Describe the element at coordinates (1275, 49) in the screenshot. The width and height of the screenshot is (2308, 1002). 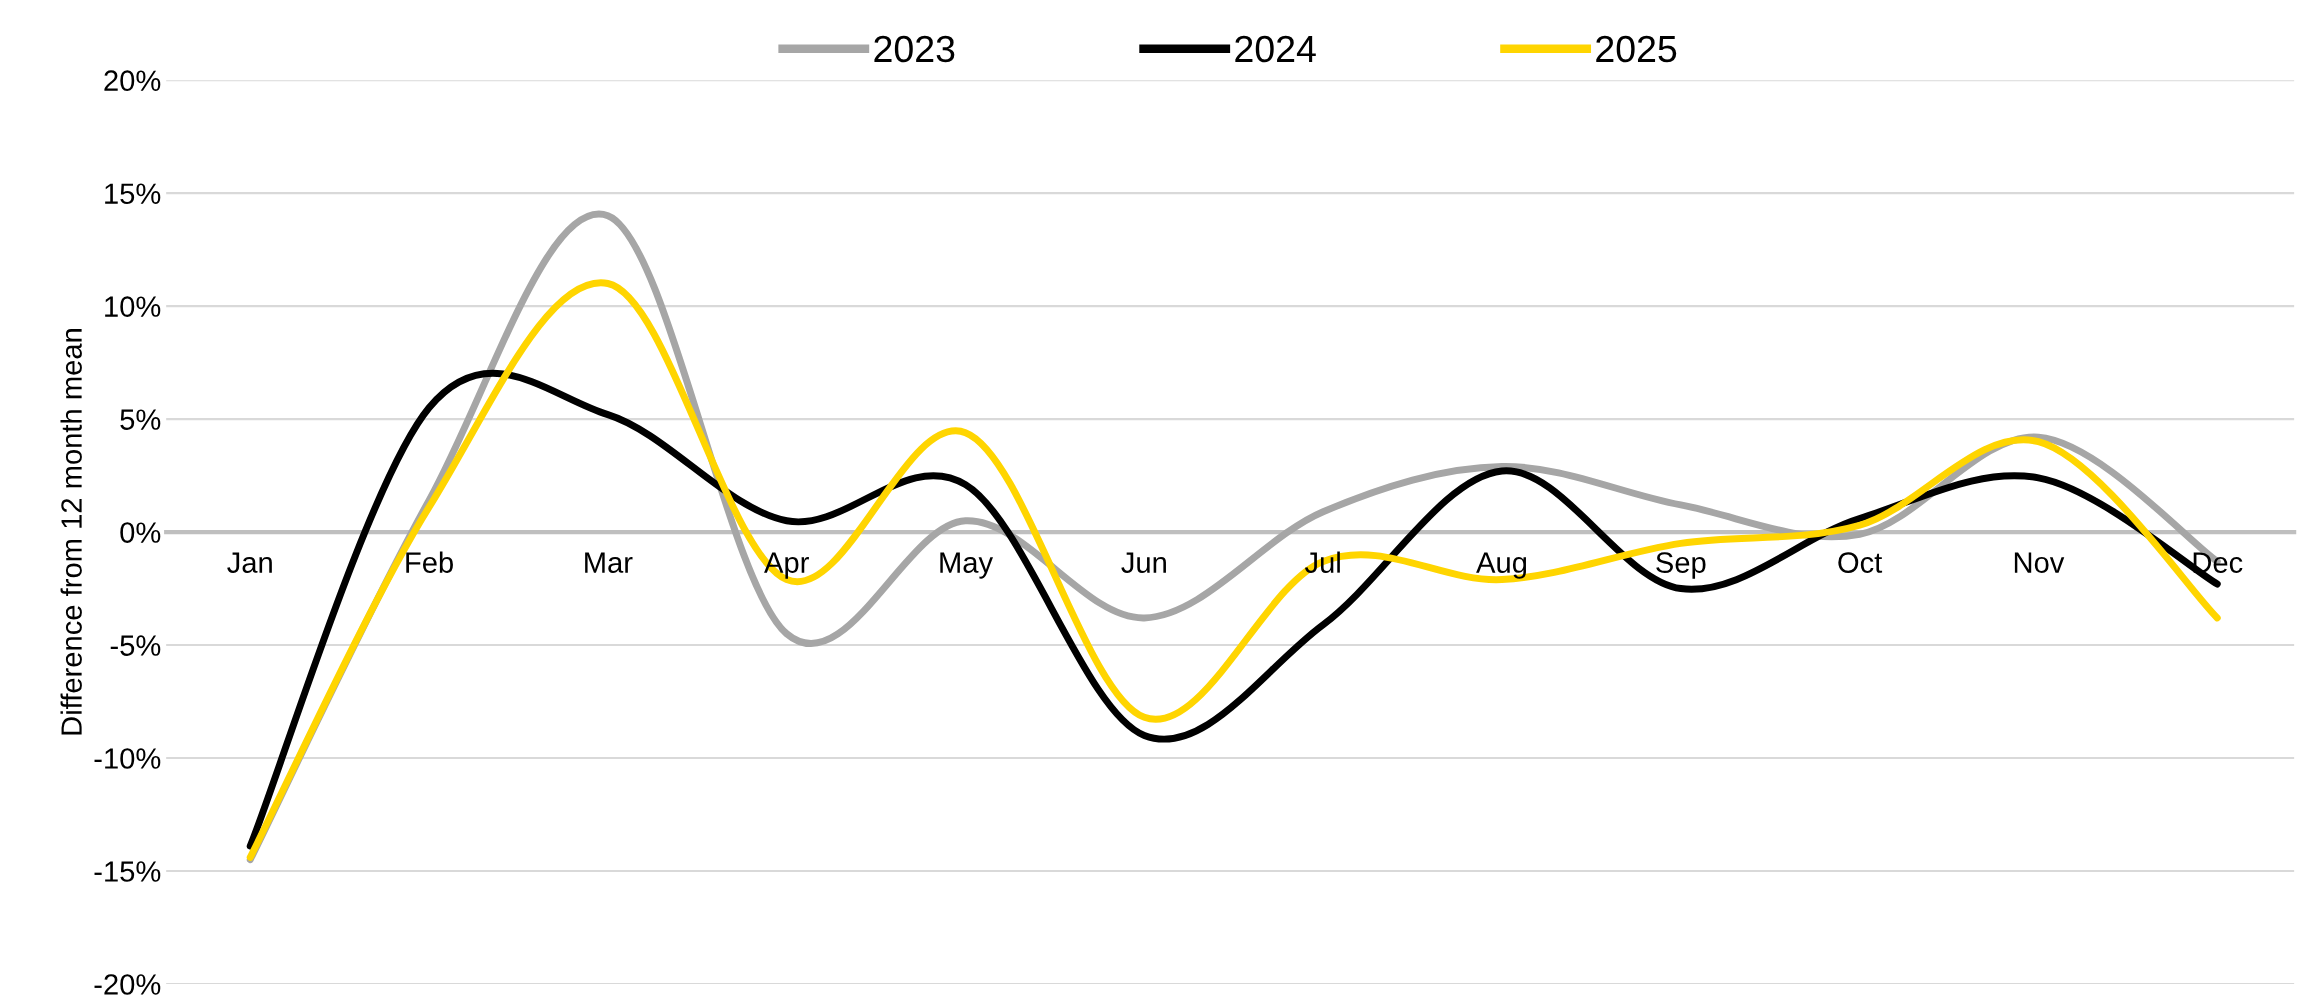
I see `legend-label: 2024` at that location.